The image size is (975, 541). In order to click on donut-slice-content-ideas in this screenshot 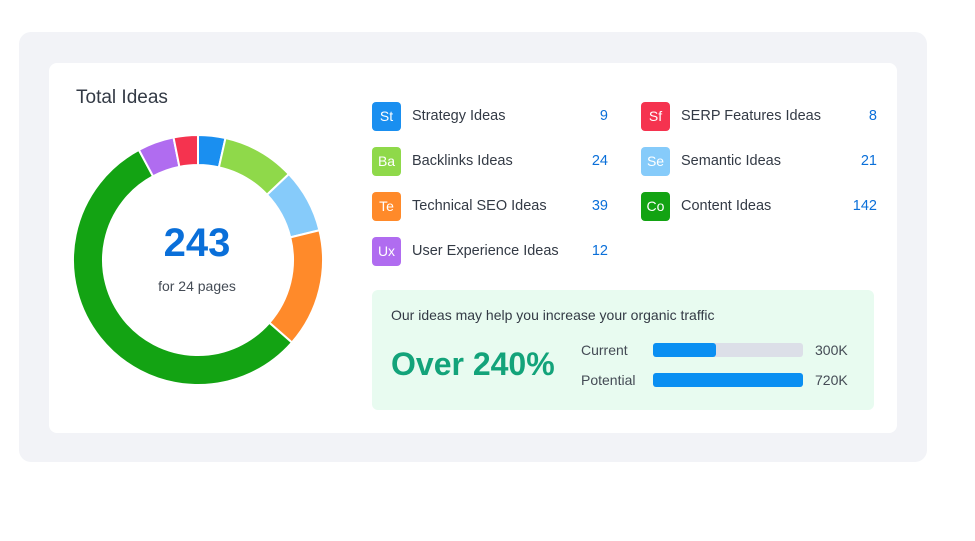, I will do `click(183, 267)`.